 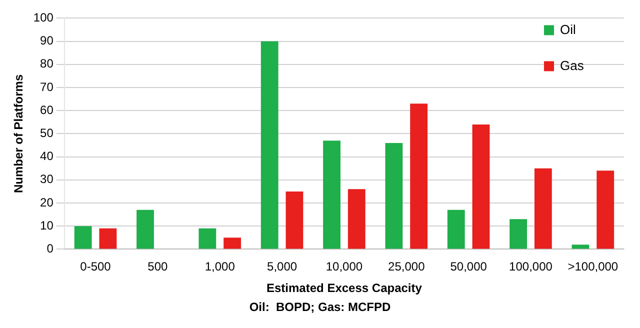 I want to click on y-axis-title: Number of Platforms, so click(x=19, y=134).